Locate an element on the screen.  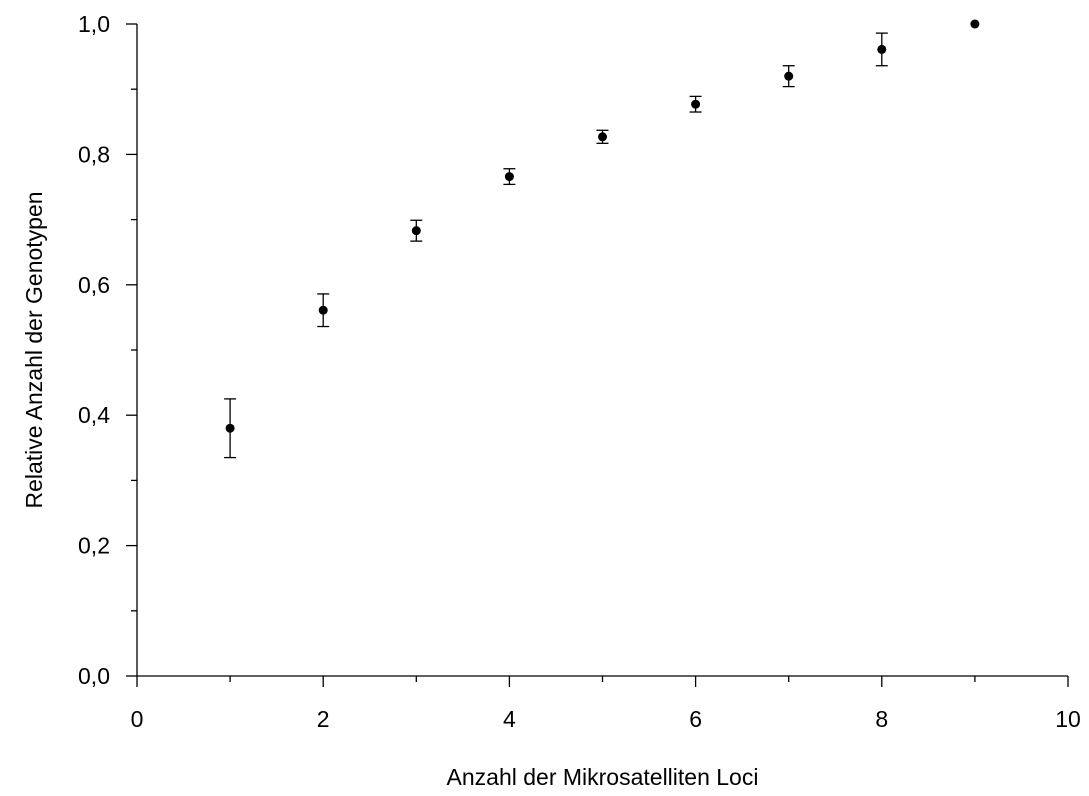
y-tick-label: 0,0 is located at coordinates (94, 676).